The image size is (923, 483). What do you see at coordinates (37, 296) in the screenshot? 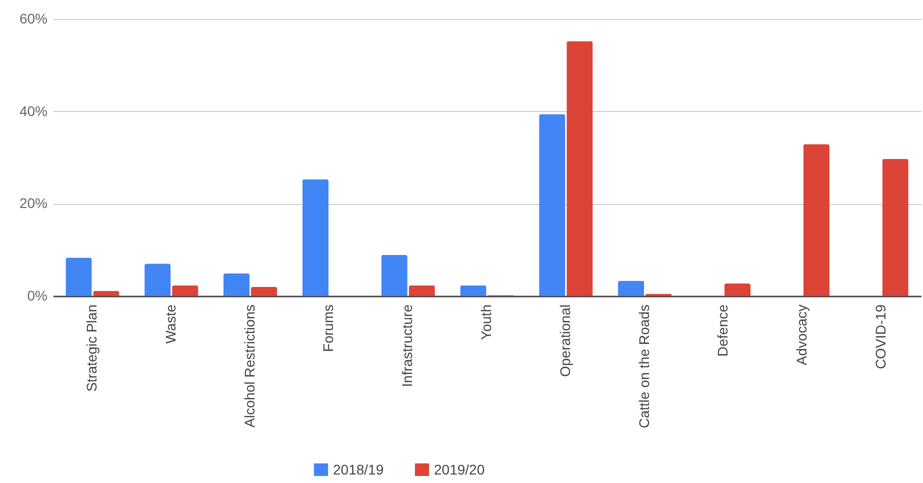
I see `y-tick-label: 0%` at bounding box center [37, 296].